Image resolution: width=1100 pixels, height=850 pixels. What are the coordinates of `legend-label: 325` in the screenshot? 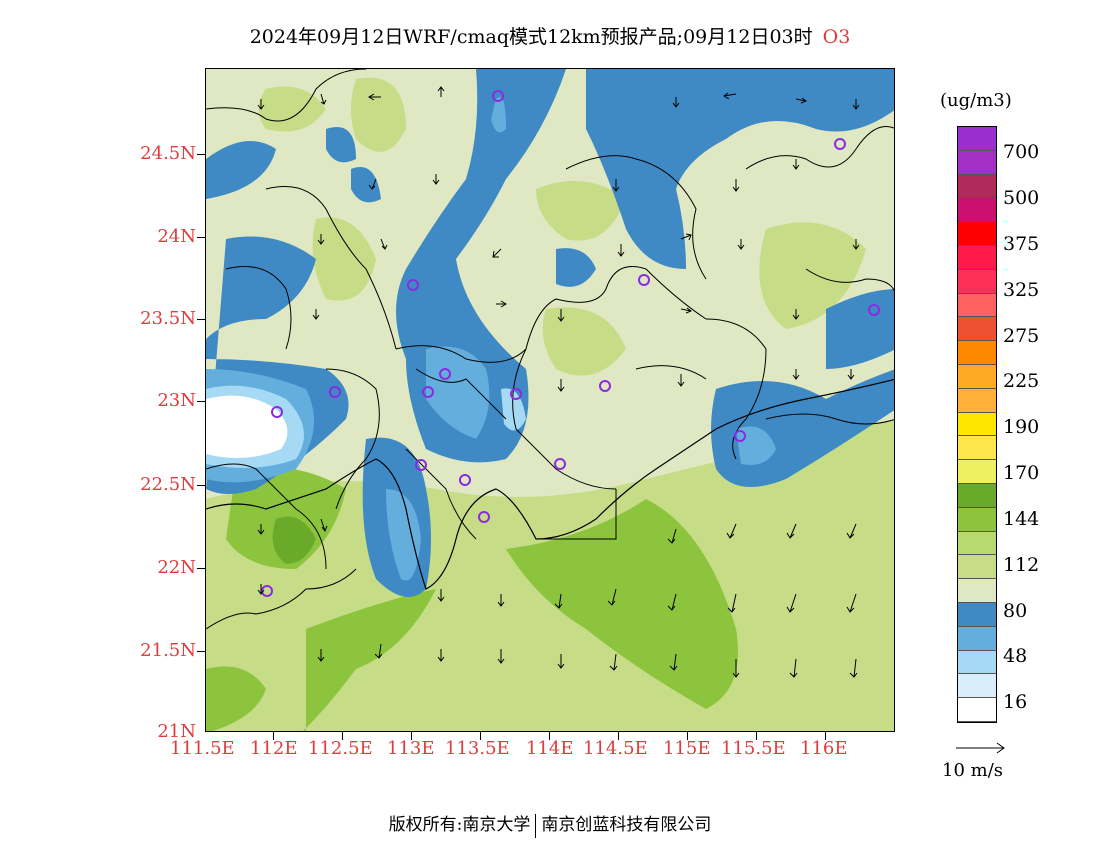 It's located at (1021, 290).